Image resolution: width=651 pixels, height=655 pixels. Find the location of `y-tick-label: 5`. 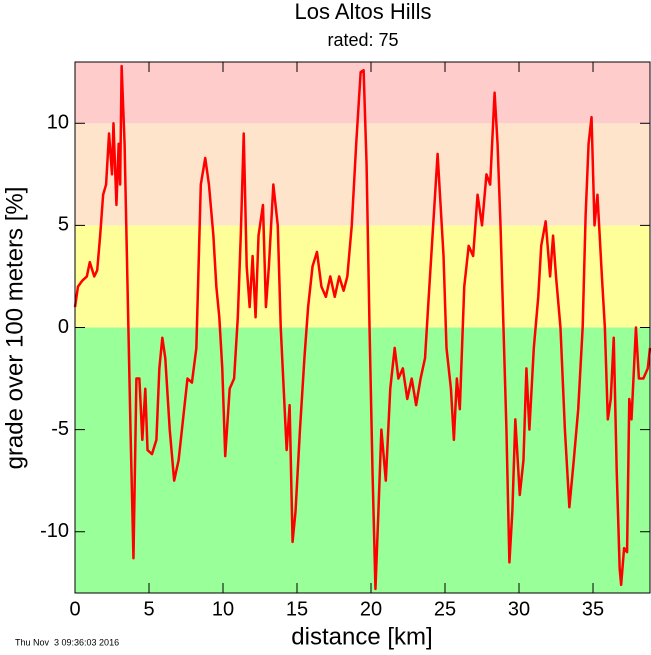

y-tick-label: 5 is located at coordinates (63, 225).